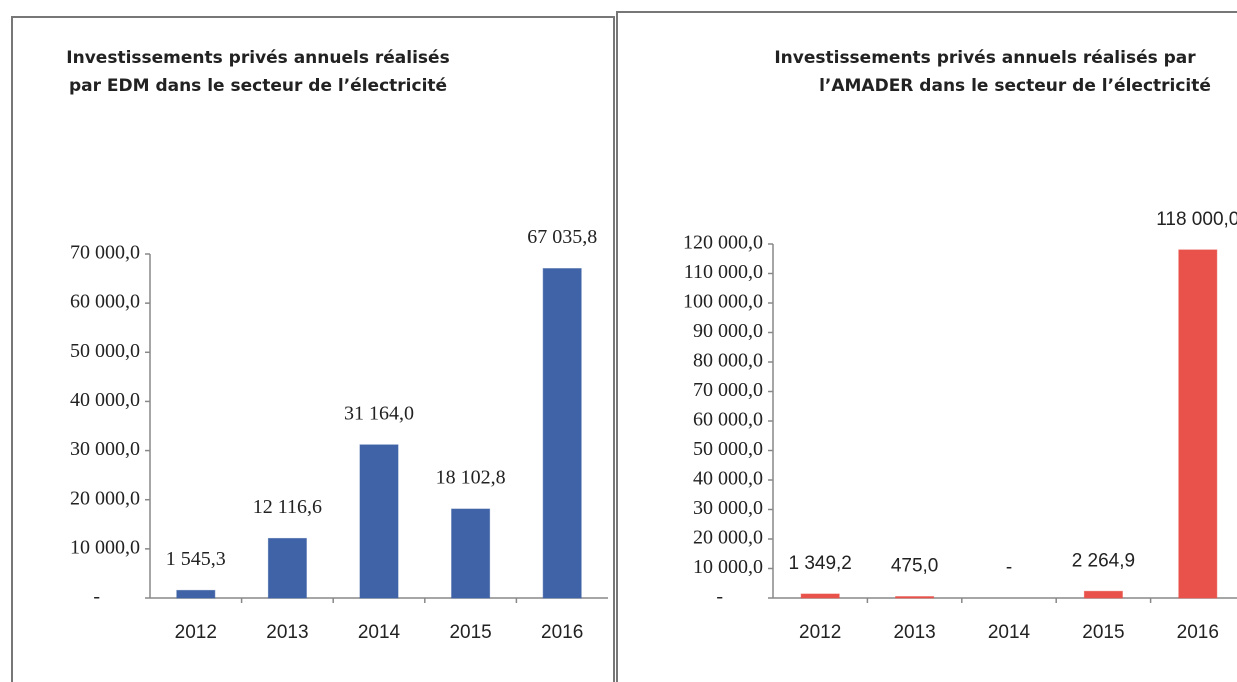 The image size is (1237, 682). What do you see at coordinates (1009, 567) in the screenshot?
I see `data-label: -` at bounding box center [1009, 567].